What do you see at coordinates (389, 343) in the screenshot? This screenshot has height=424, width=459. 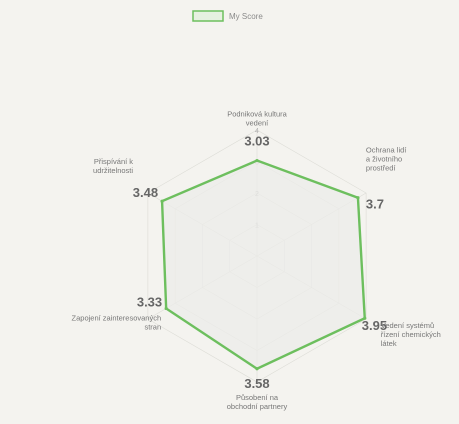 I see `axis-label: látek` at bounding box center [389, 343].